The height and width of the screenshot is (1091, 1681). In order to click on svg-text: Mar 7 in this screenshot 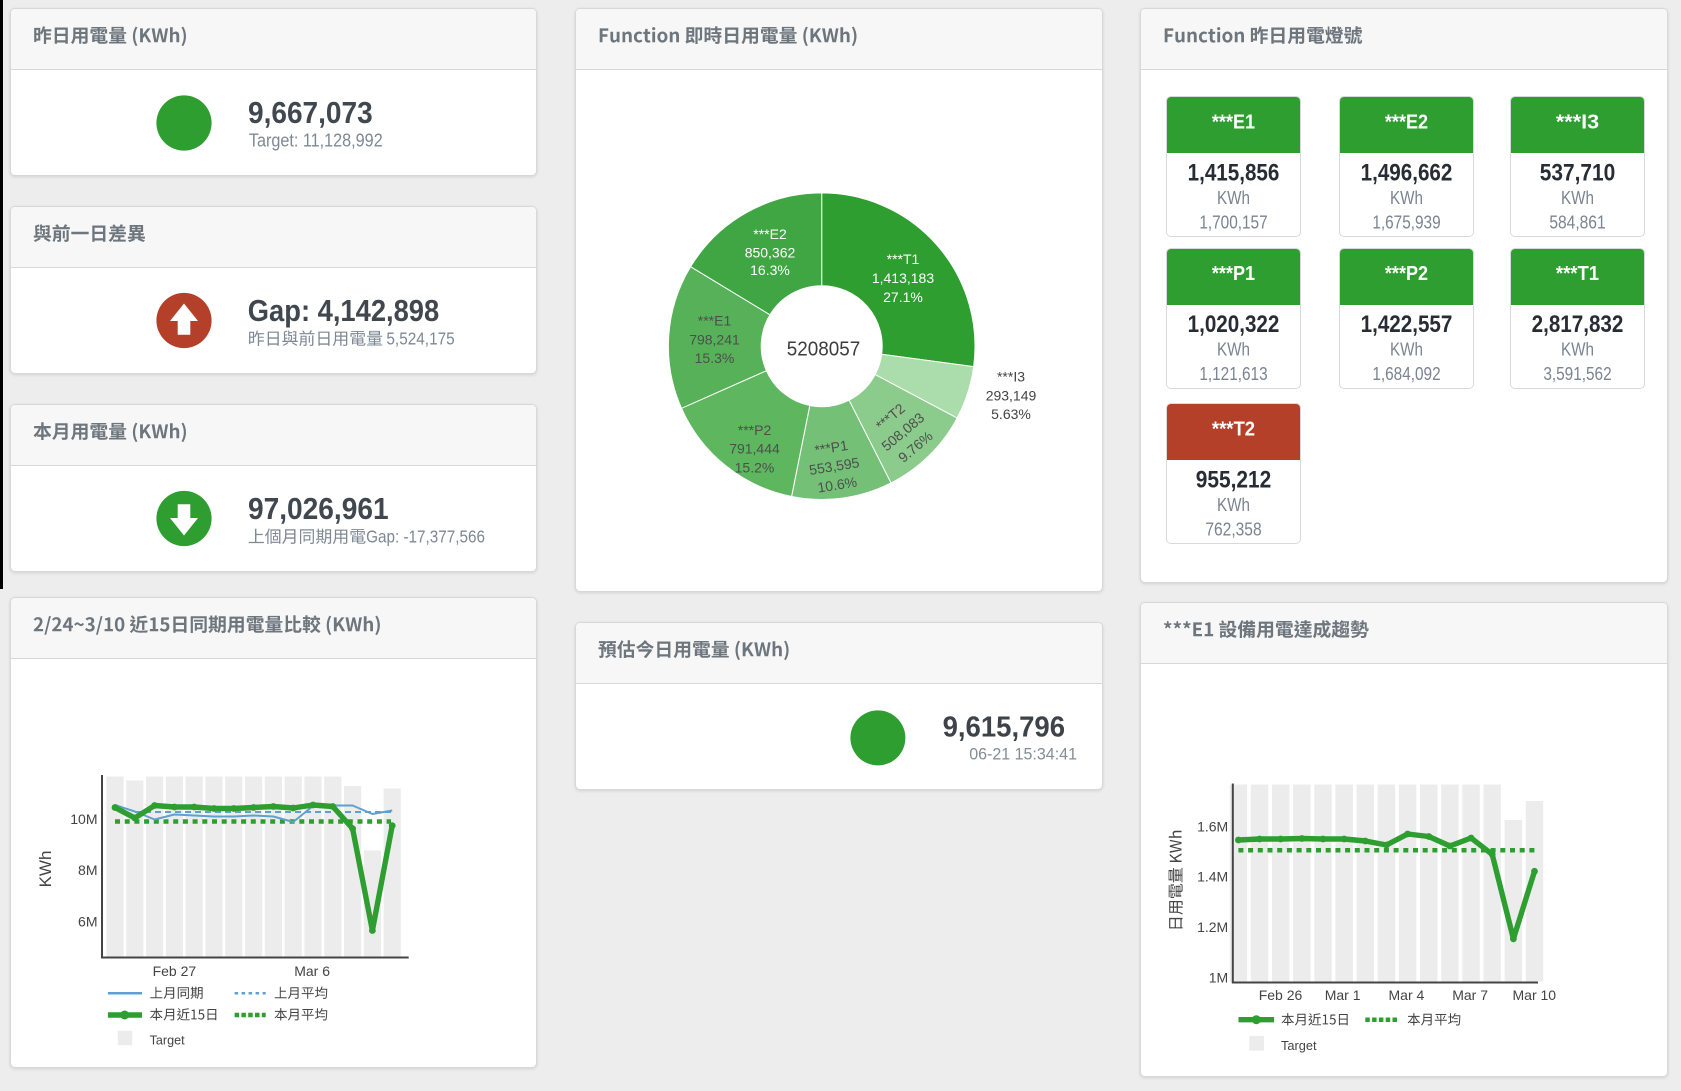, I will do `click(1470, 995)`.